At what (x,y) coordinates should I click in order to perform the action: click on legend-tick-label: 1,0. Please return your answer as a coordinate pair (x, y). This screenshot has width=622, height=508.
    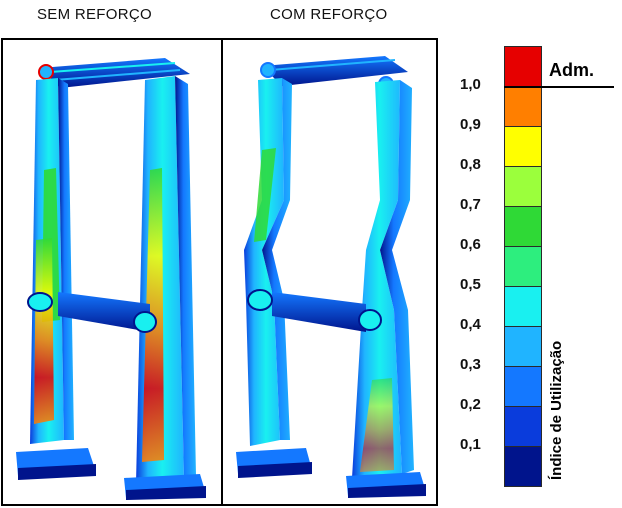
    Looking at the image, I should click on (470, 84).